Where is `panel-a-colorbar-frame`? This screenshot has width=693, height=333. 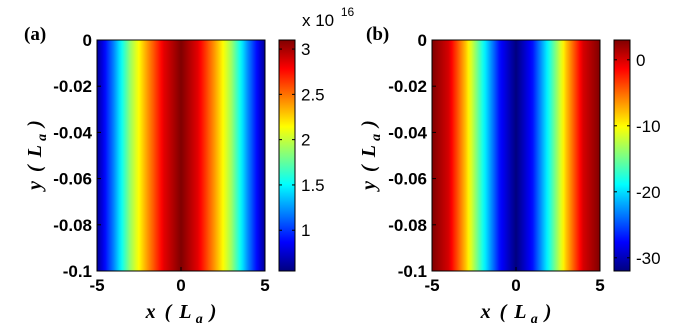 panel-a-colorbar-frame is located at coordinates (287, 155).